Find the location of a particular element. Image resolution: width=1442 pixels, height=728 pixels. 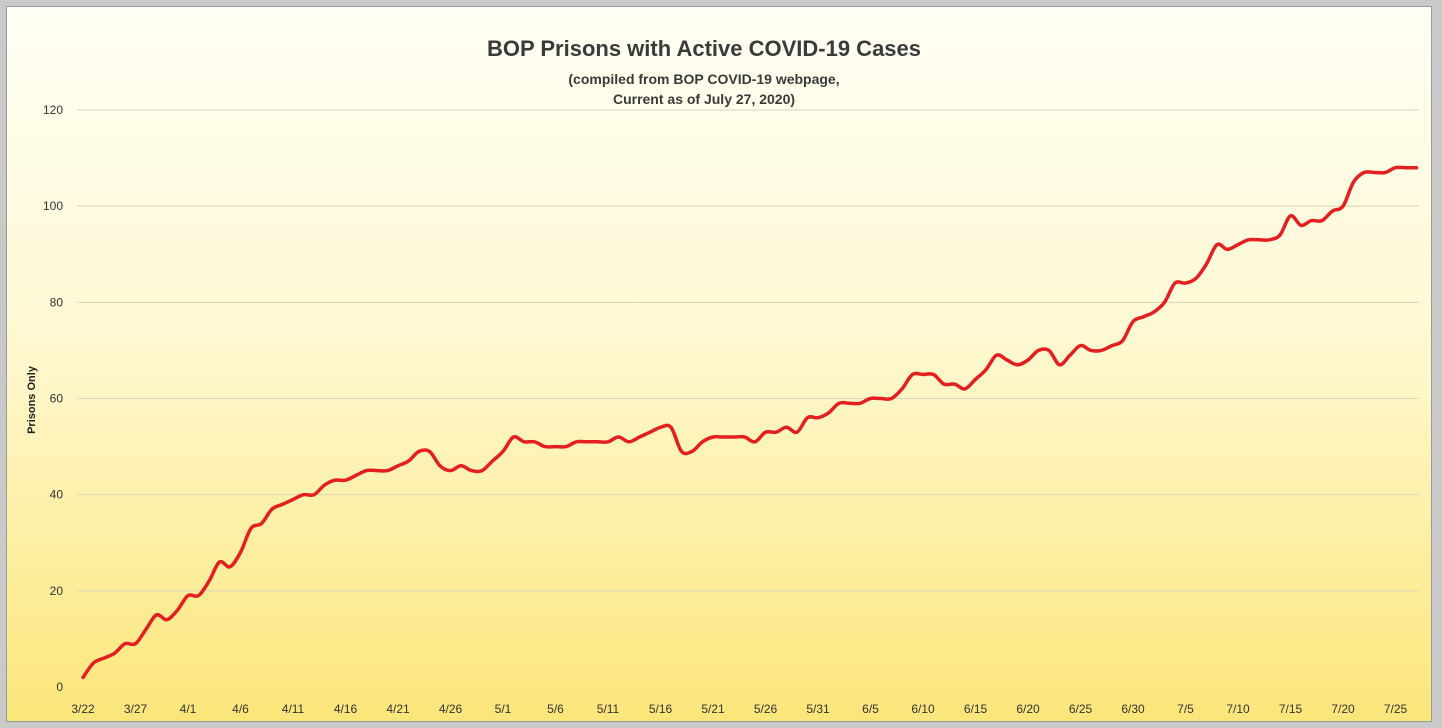

x-tick-label: 7/5 is located at coordinates (1185, 709).